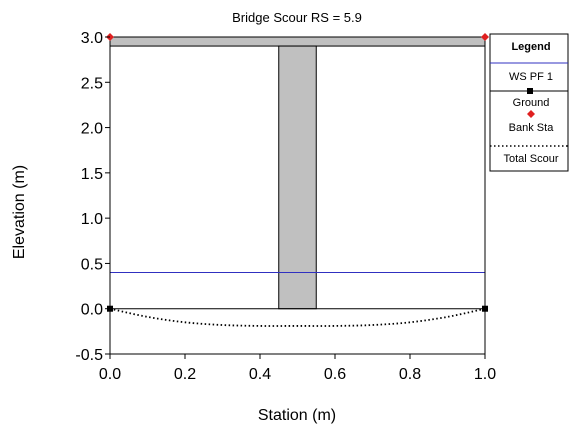 This screenshot has width=569, height=432. What do you see at coordinates (89, 355) in the screenshot?
I see `y-tick-label: -0.5` at bounding box center [89, 355].